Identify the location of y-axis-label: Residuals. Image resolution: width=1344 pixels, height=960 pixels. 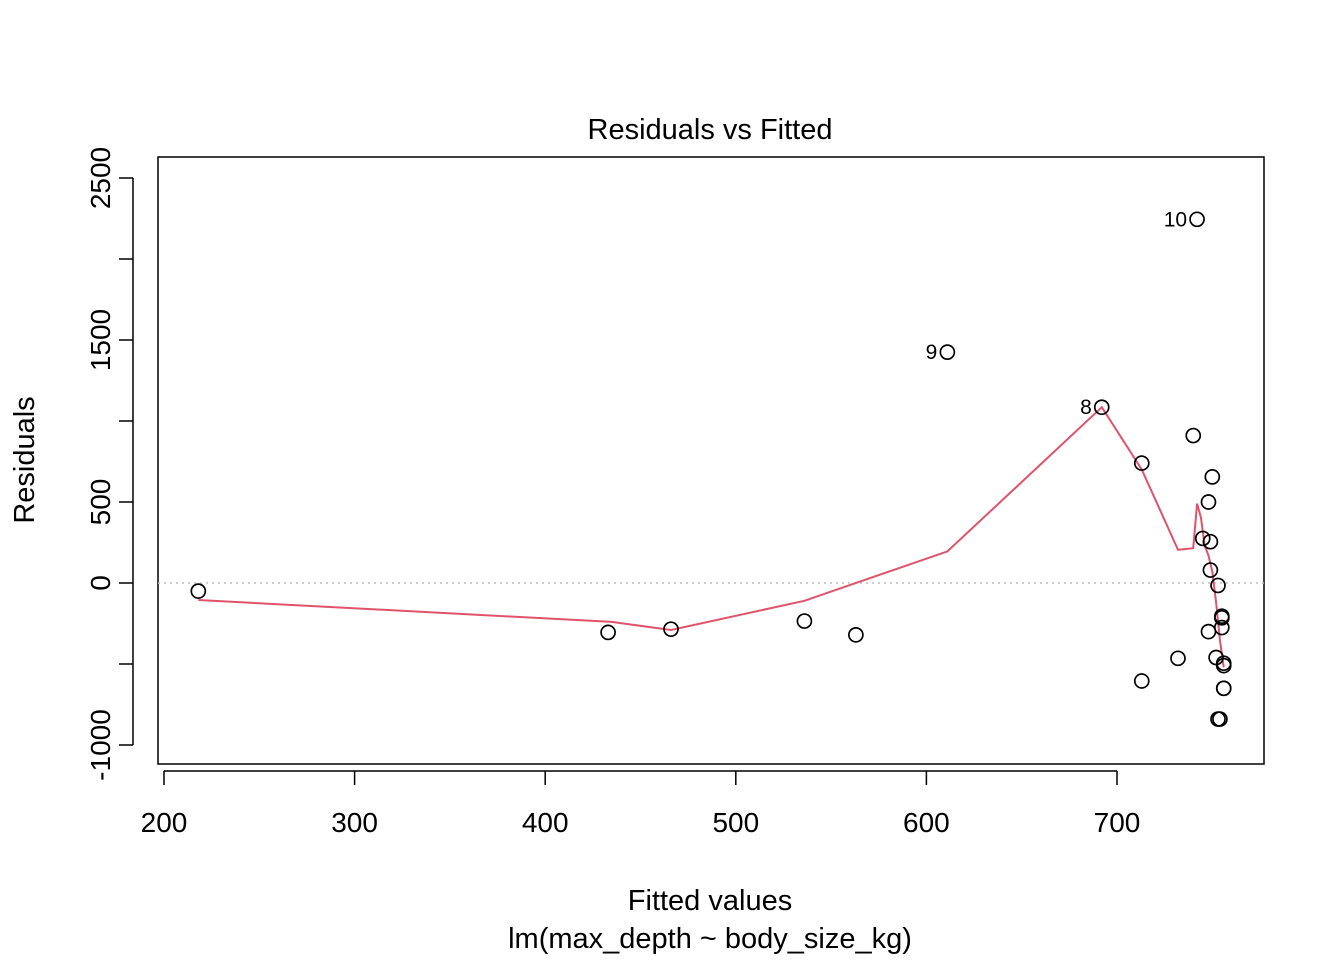
(25, 459).